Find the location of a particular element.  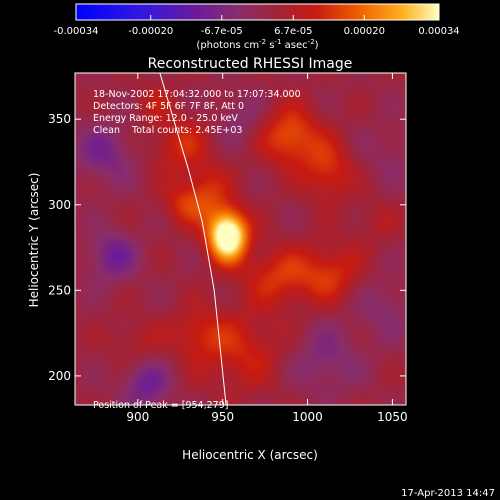

x-tick-label: 900 is located at coordinates (137, 417).